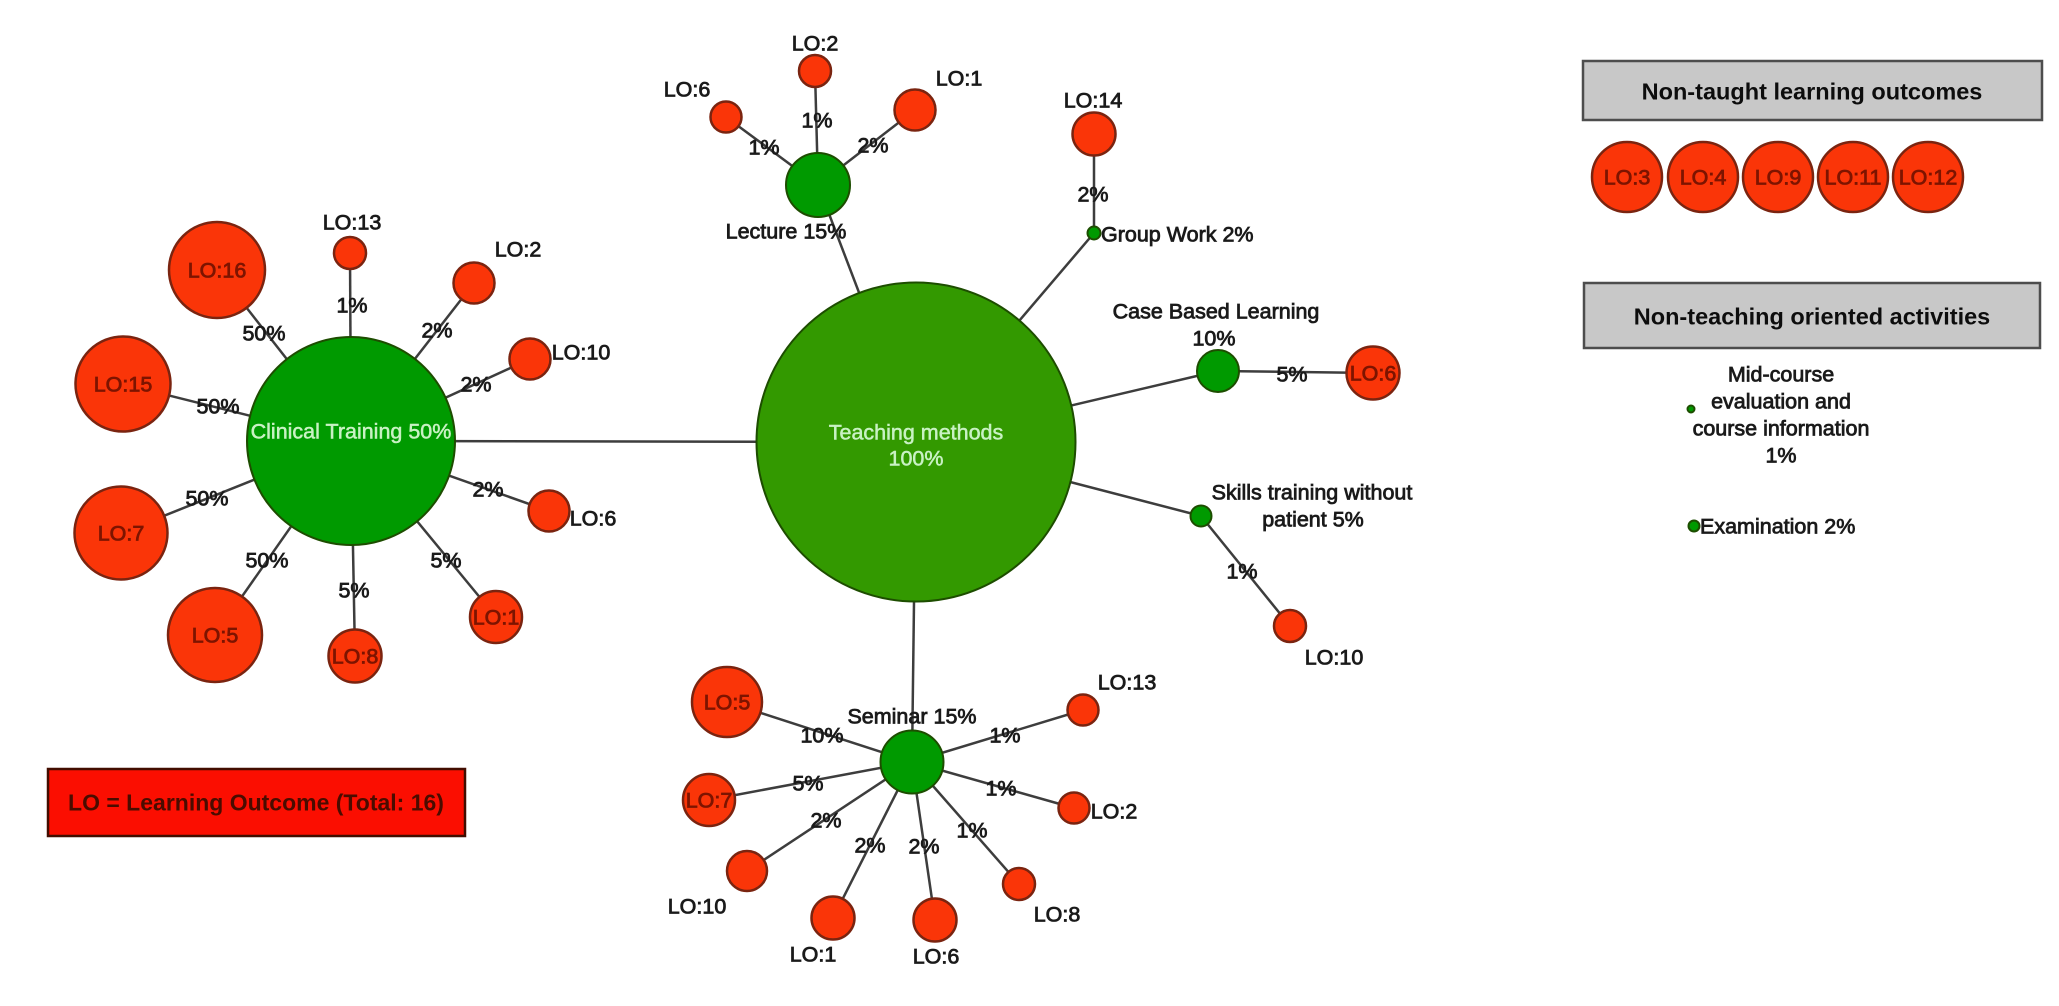  Describe the element at coordinates (1928, 178) in the screenshot. I see `svg-text: LO:12` at that location.